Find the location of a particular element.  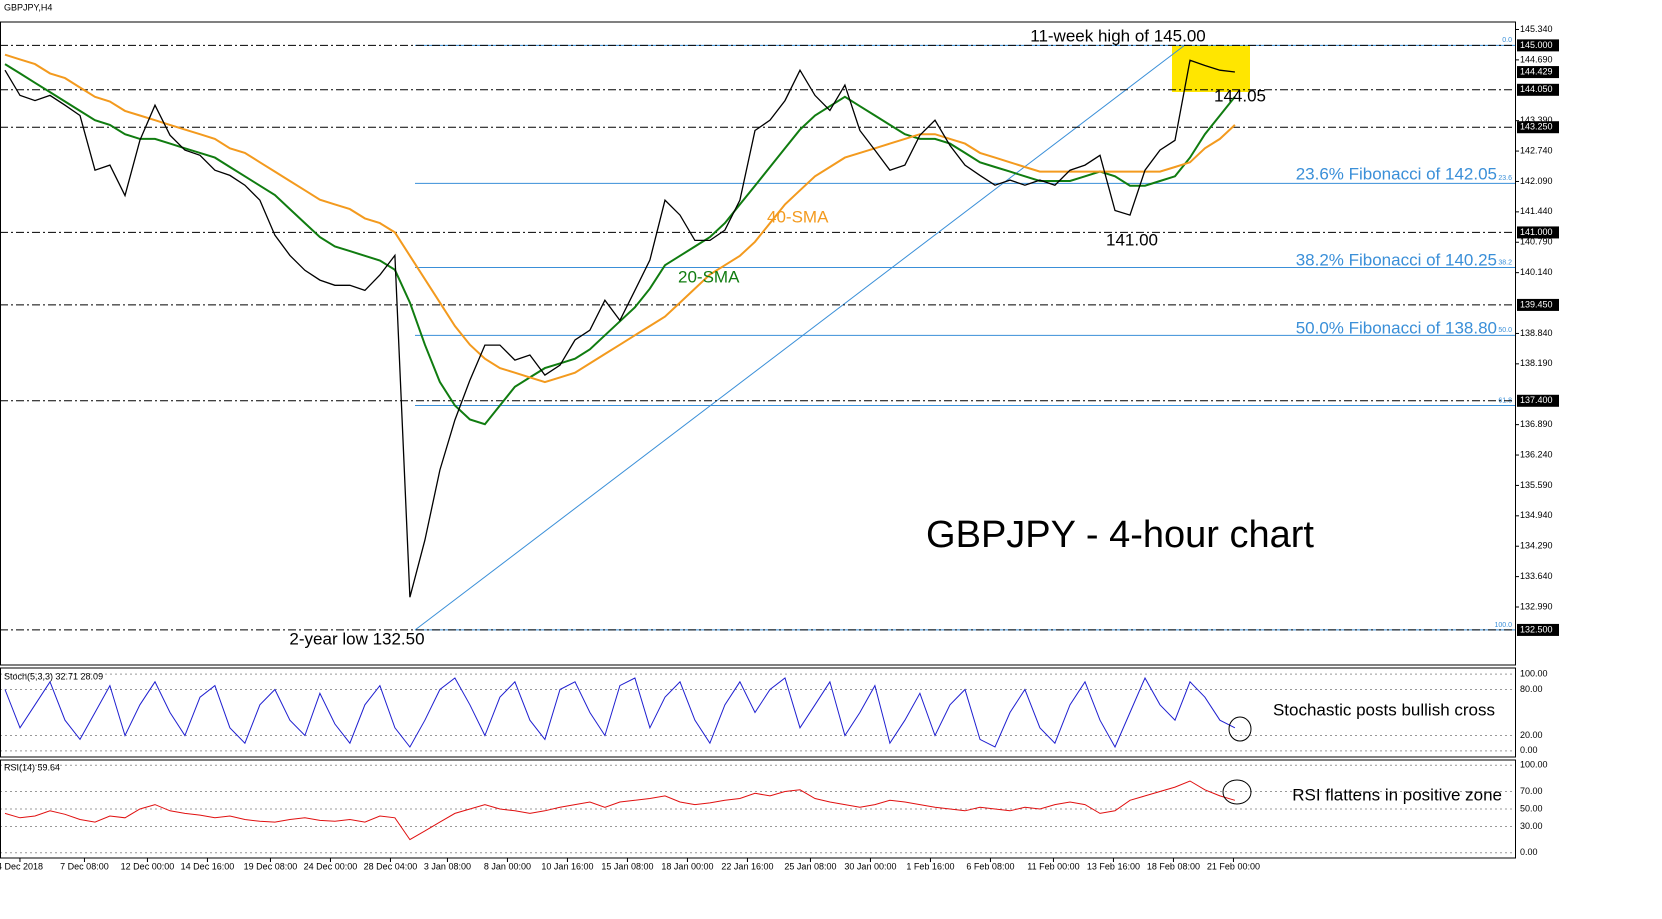

stoch-note: Stochastic posts bullish cross is located at coordinates (1384, 709).